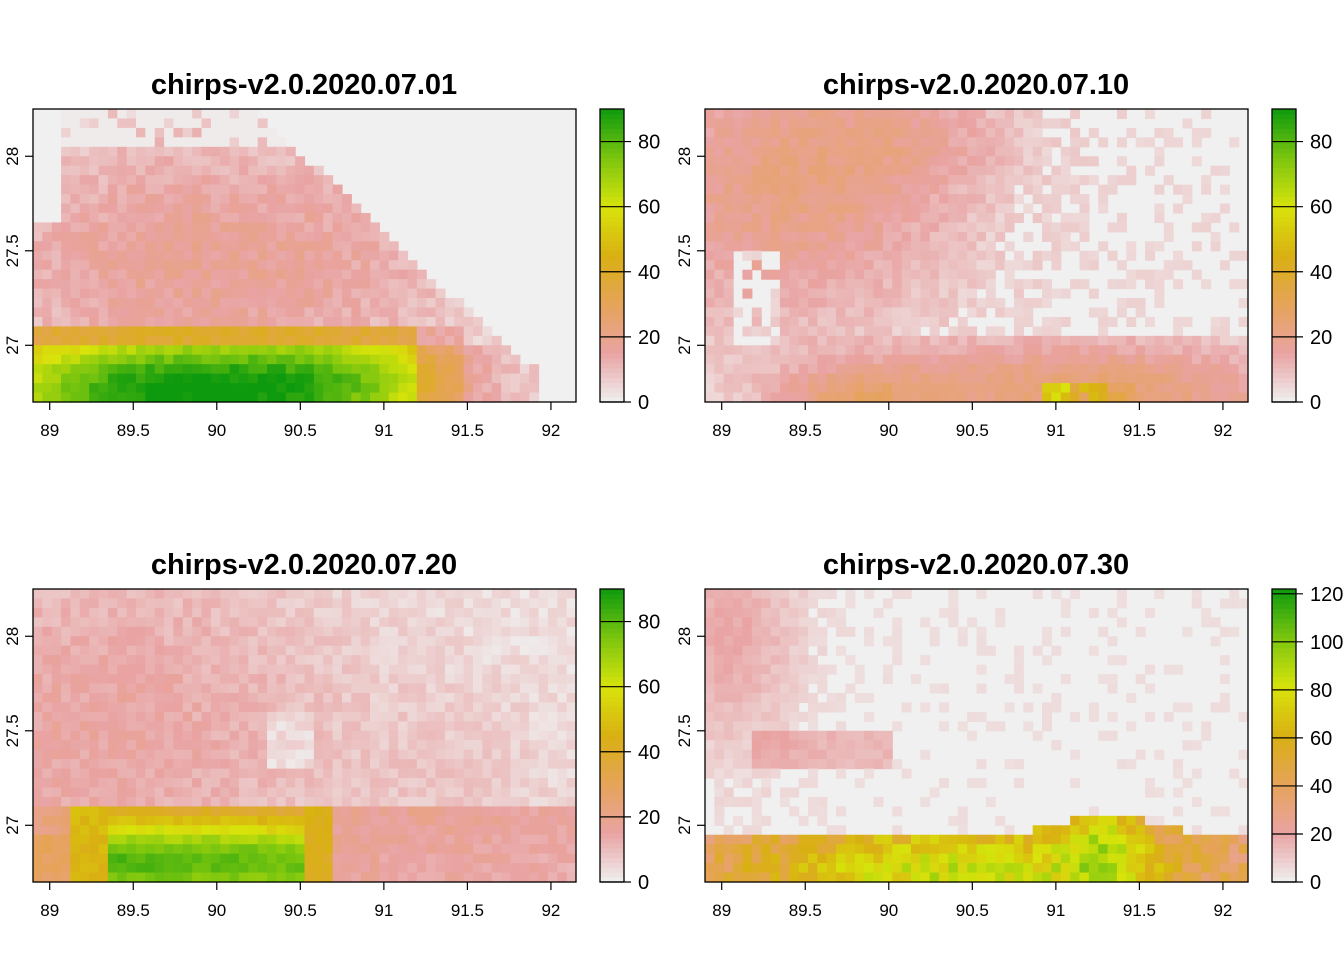 The width and height of the screenshot is (1344, 960). I want to click on raster-layer, so click(977, 736).